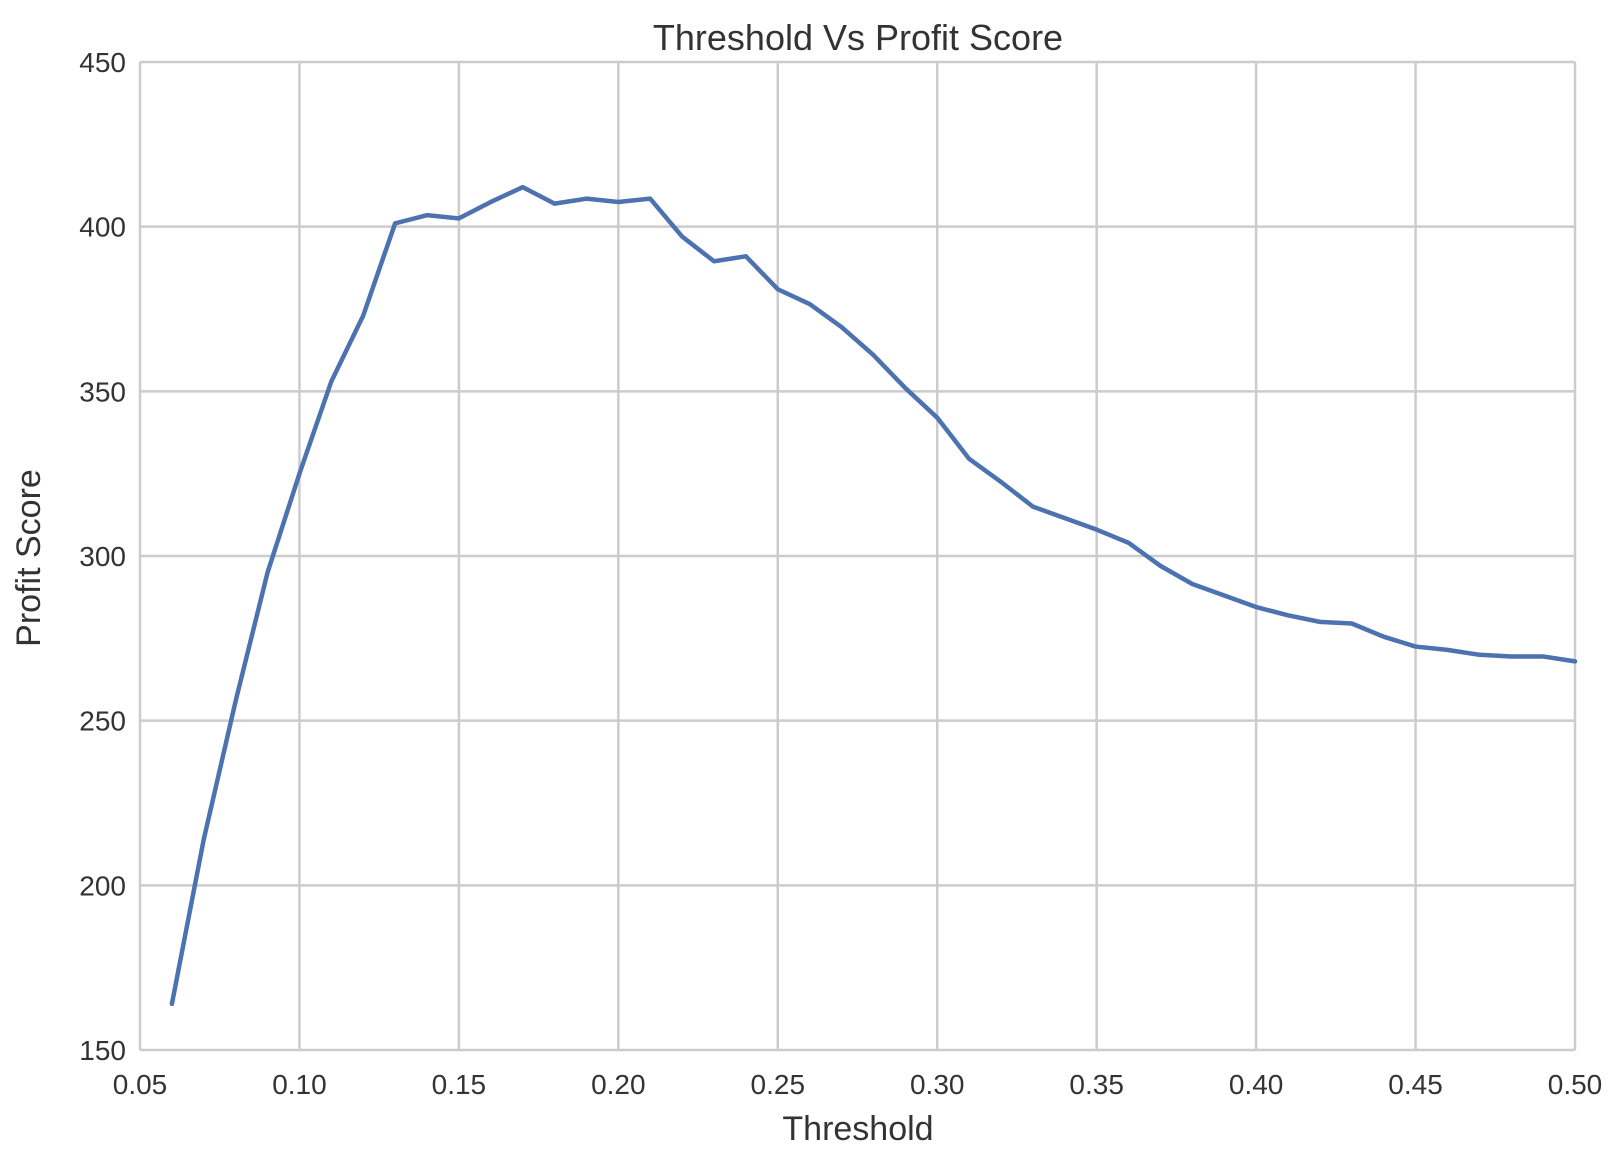  Describe the element at coordinates (857, 1129) in the screenshot. I see `x-axis-title: Threshold` at that location.